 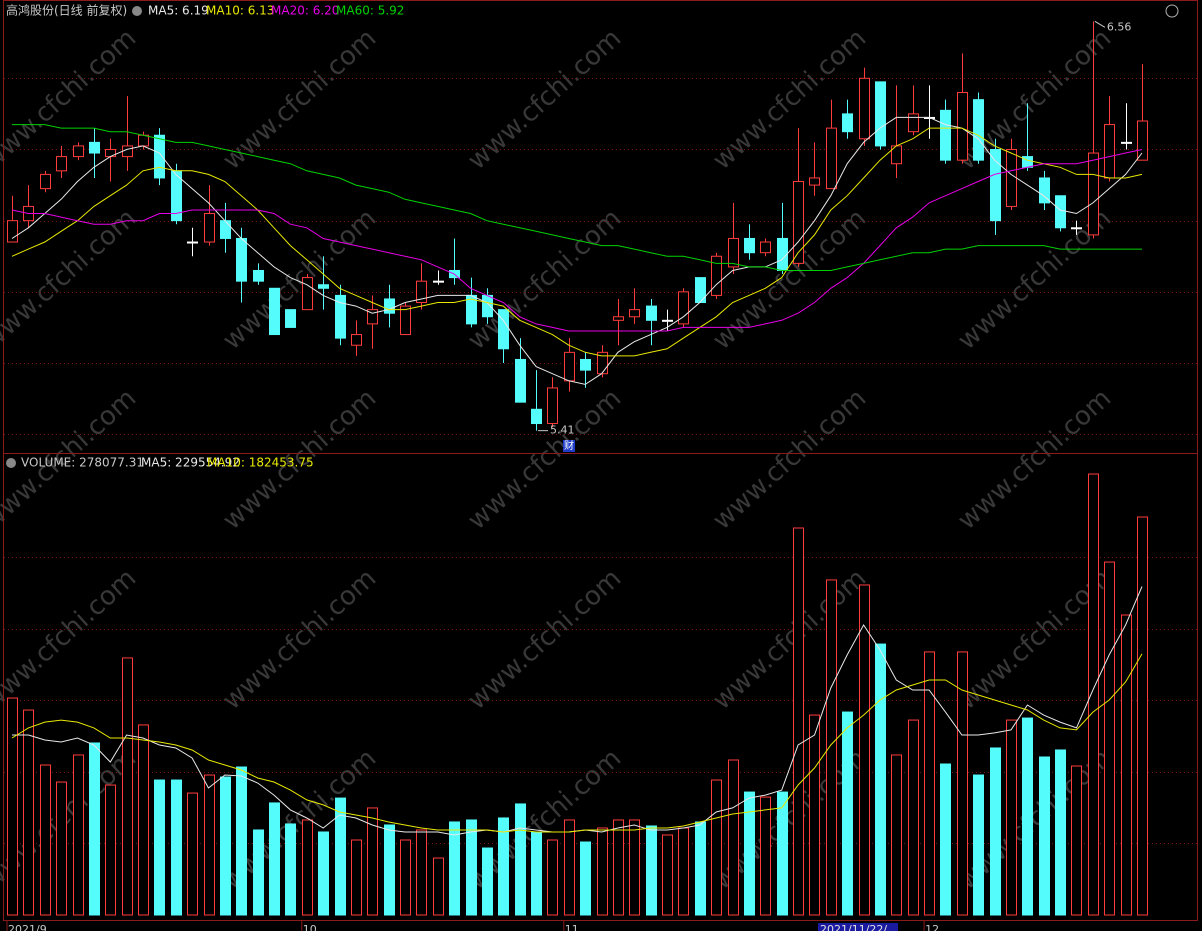 What do you see at coordinates (1100, 24) in the screenshot?
I see `annotation-arrow` at bounding box center [1100, 24].